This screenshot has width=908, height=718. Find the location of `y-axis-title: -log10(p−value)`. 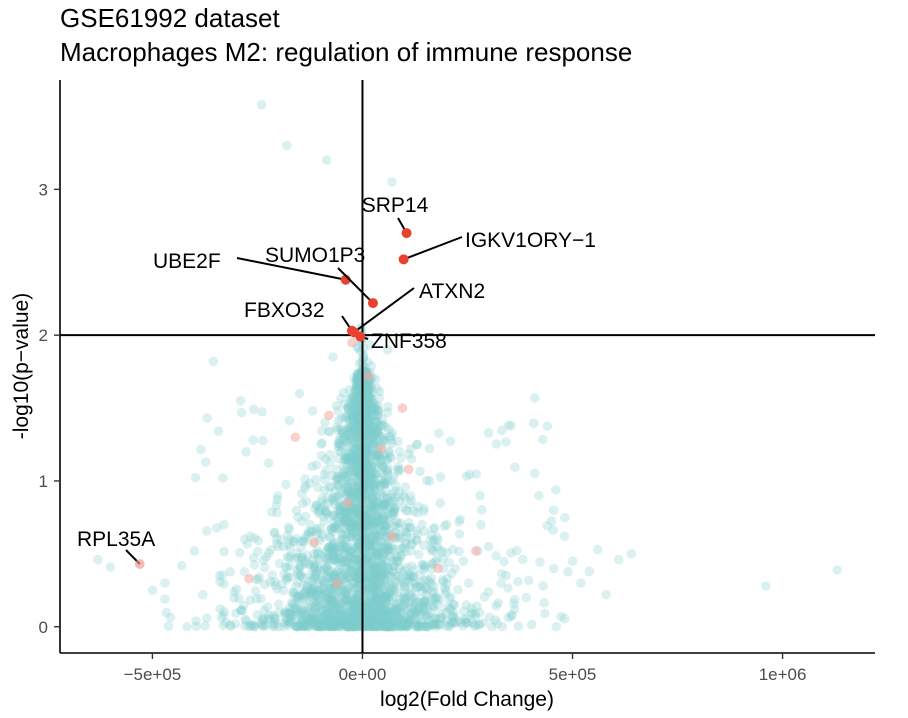

y-axis-title: -log10(p−value) is located at coordinates (21, 366).